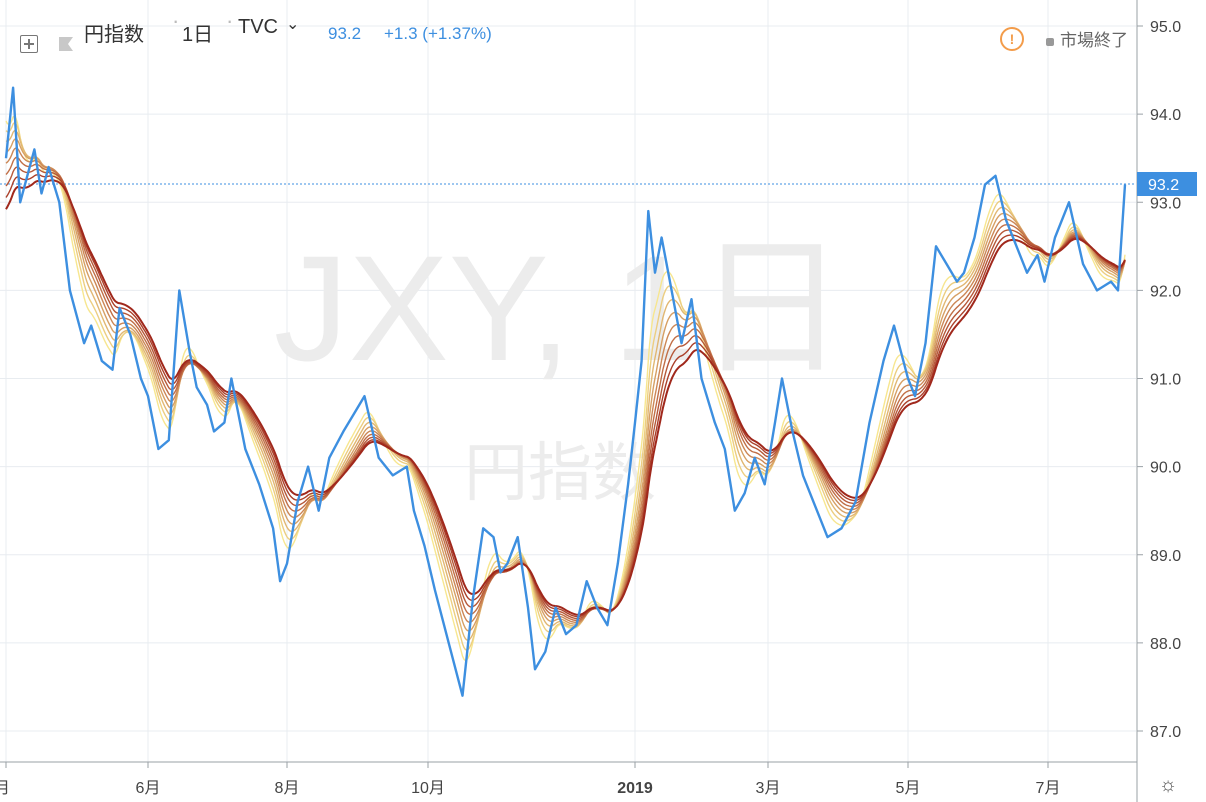  Describe the element at coordinates (560, 308) in the screenshot. I see `watermark-ticker: JXY, 1日` at that location.